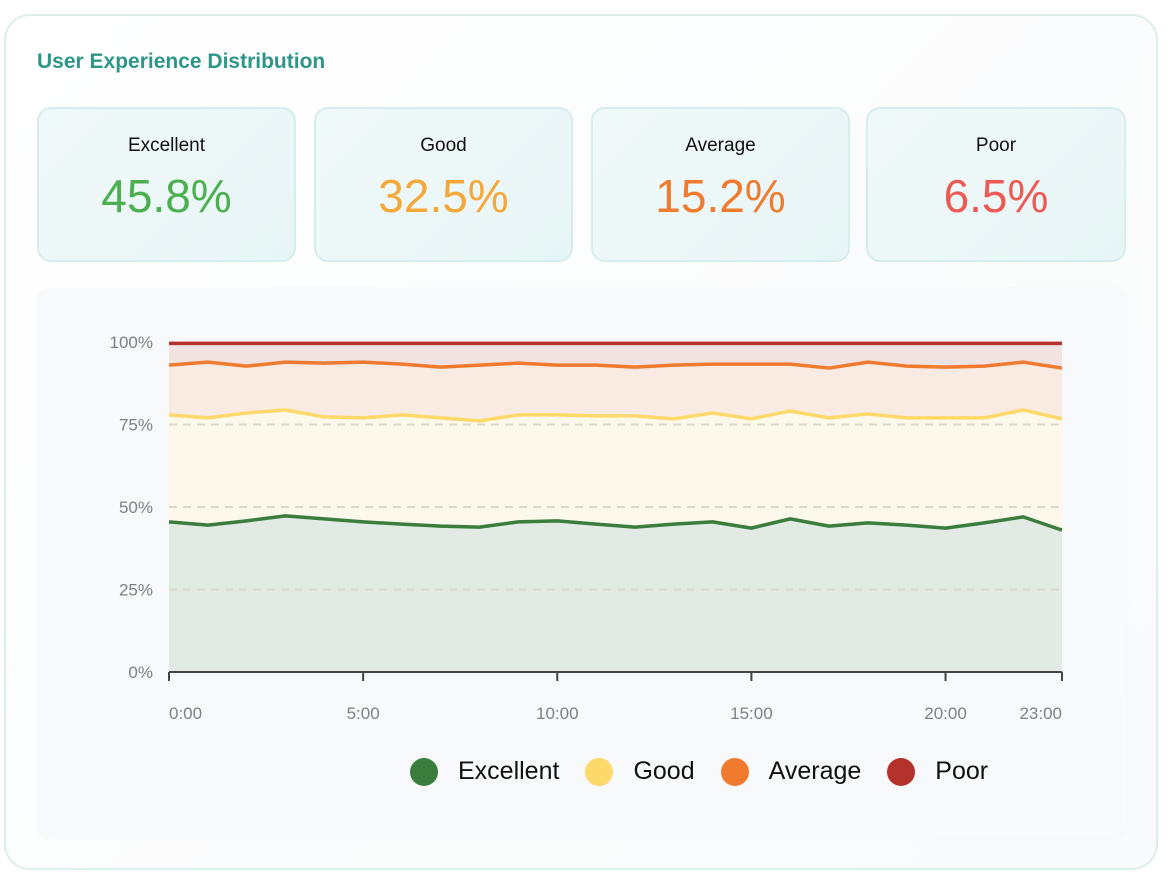 This screenshot has width=1168, height=882. What do you see at coordinates (443, 196) in the screenshot?
I see `stat-value: 32.5%` at bounding box center [443, 196].